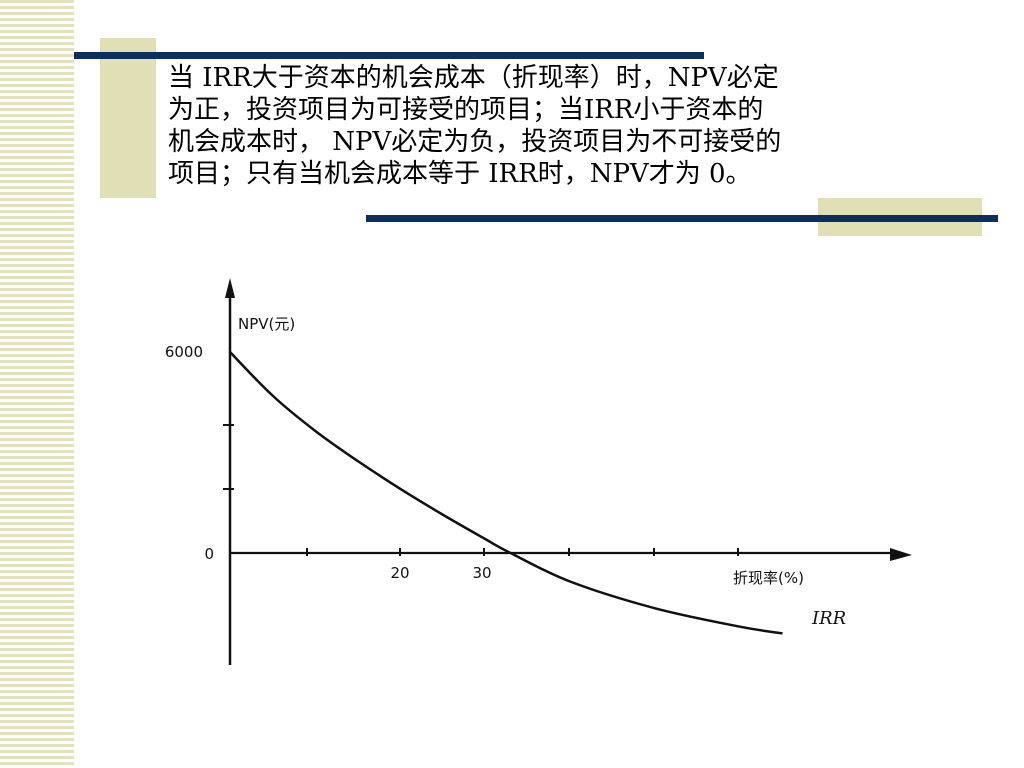 The width and height of the screenshot is (1024, 768). What do you see at coordinates (266, 324) in the screenshot?
I see `y-axis-label: NPV(元)` at bounding box center [266, 324].